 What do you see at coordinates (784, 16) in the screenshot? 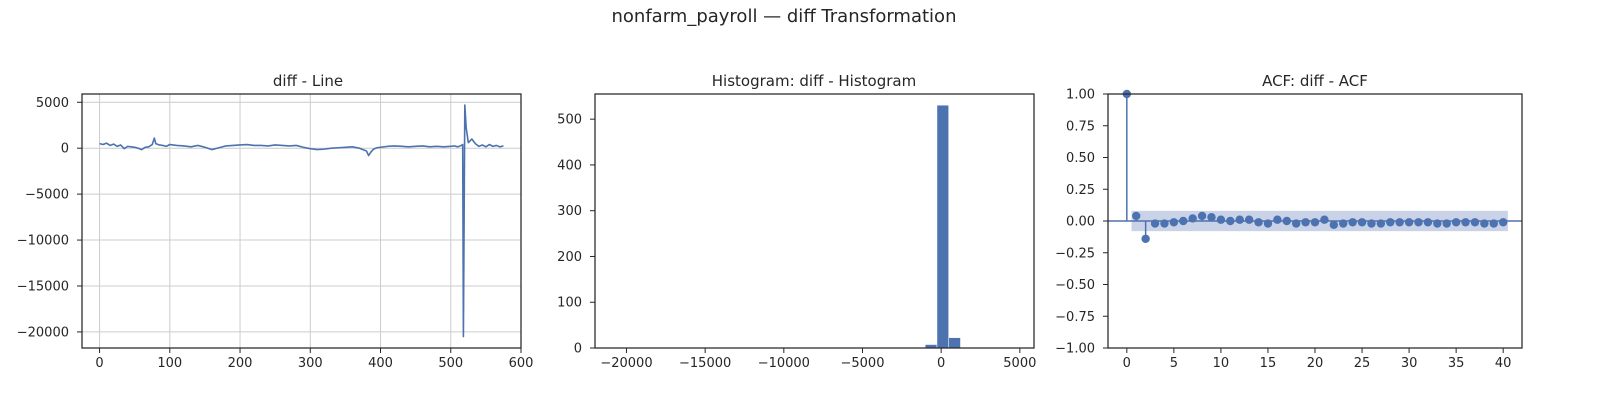
I see `figure-title: nonfarm_payroll — diff Transformation` at bounding box center [784, 16].